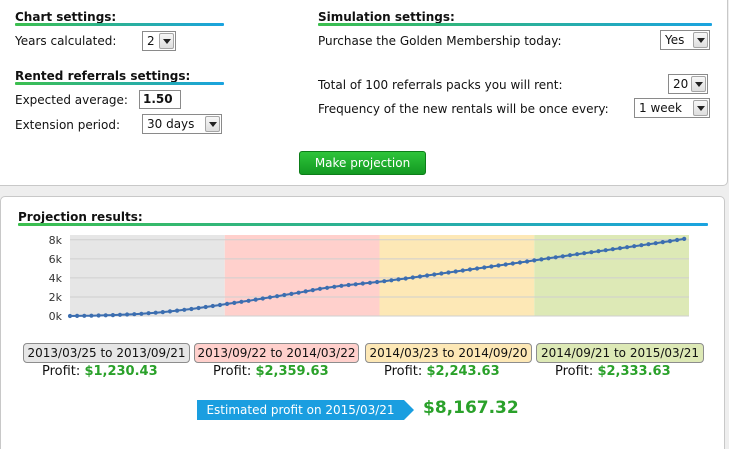 The height and width of the screenshot is (449, 729). Describe the element at coordinates (681, 84) in the screenshot. I see `referral-packs-value: 20` at that location.